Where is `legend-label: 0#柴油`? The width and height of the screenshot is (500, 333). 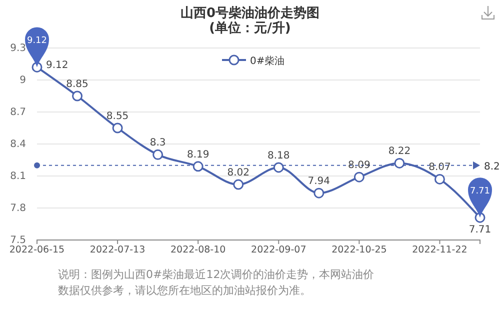
legend-label: 0#柴油 is located at coordinates (267, 61).